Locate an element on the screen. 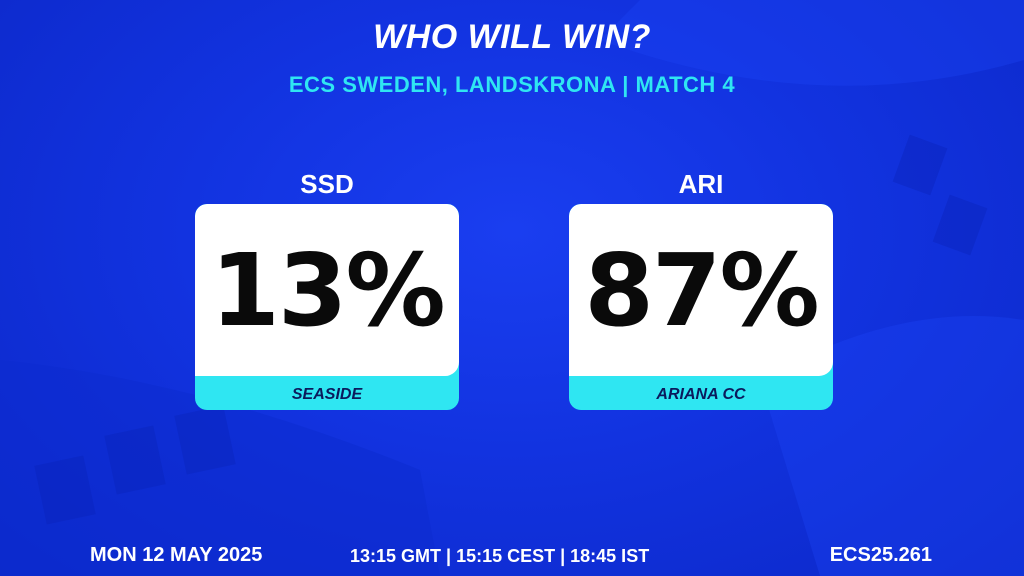  win-percentage: 13% is located at coordinates (327, 290).